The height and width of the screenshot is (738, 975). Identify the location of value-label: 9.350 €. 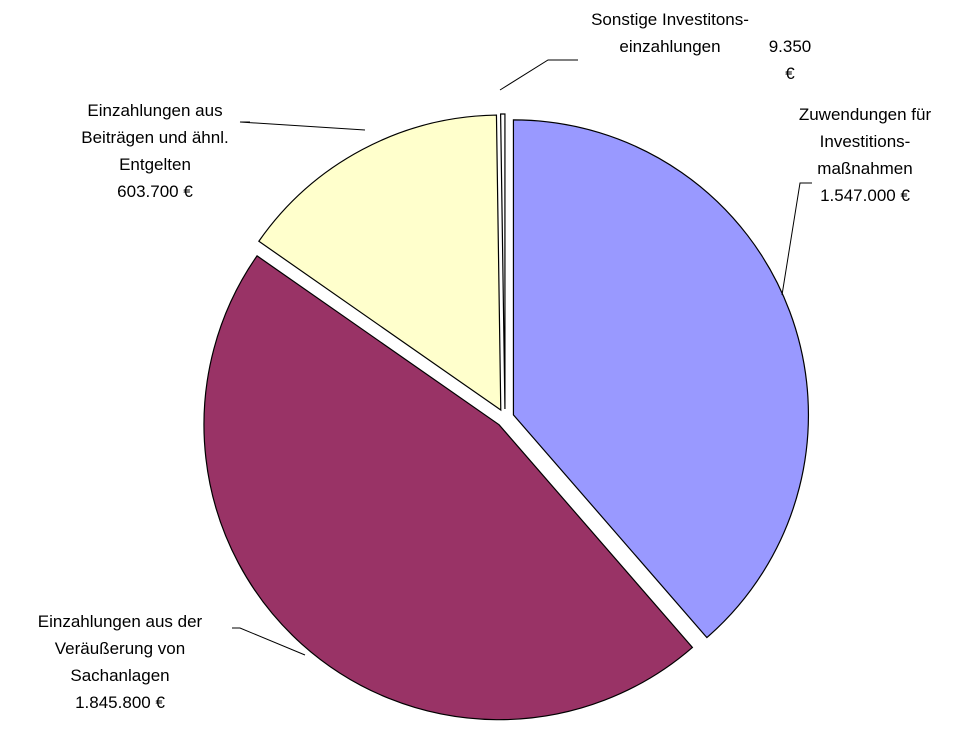
(790, 60).